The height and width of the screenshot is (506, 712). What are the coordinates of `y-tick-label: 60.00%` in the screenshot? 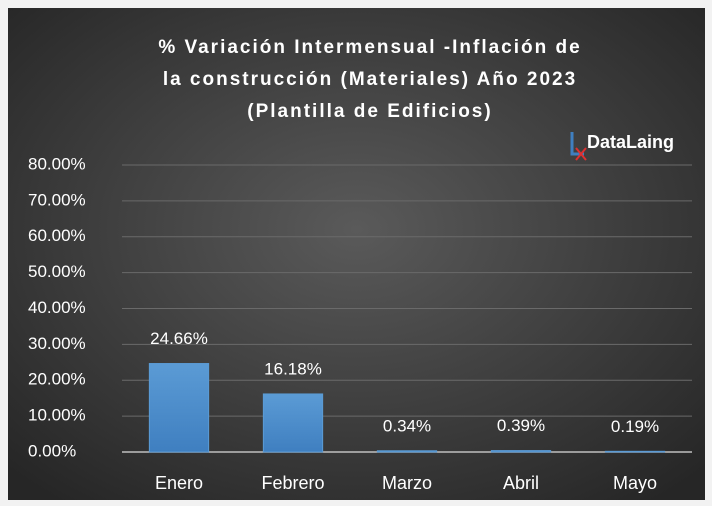 It's located at (57, 235).